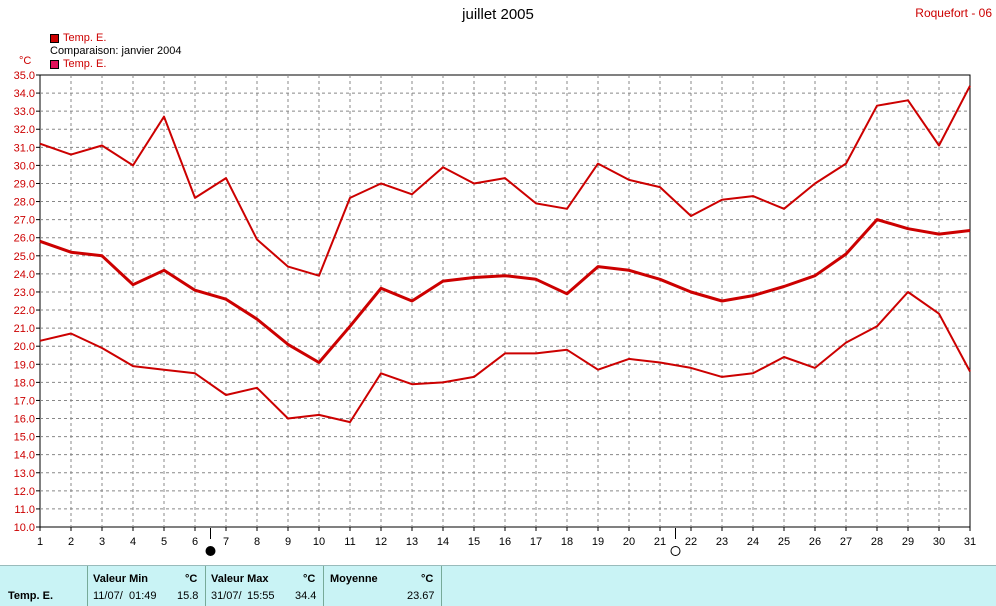  I want to click on x-tick-label: 29, so click(908, 542).